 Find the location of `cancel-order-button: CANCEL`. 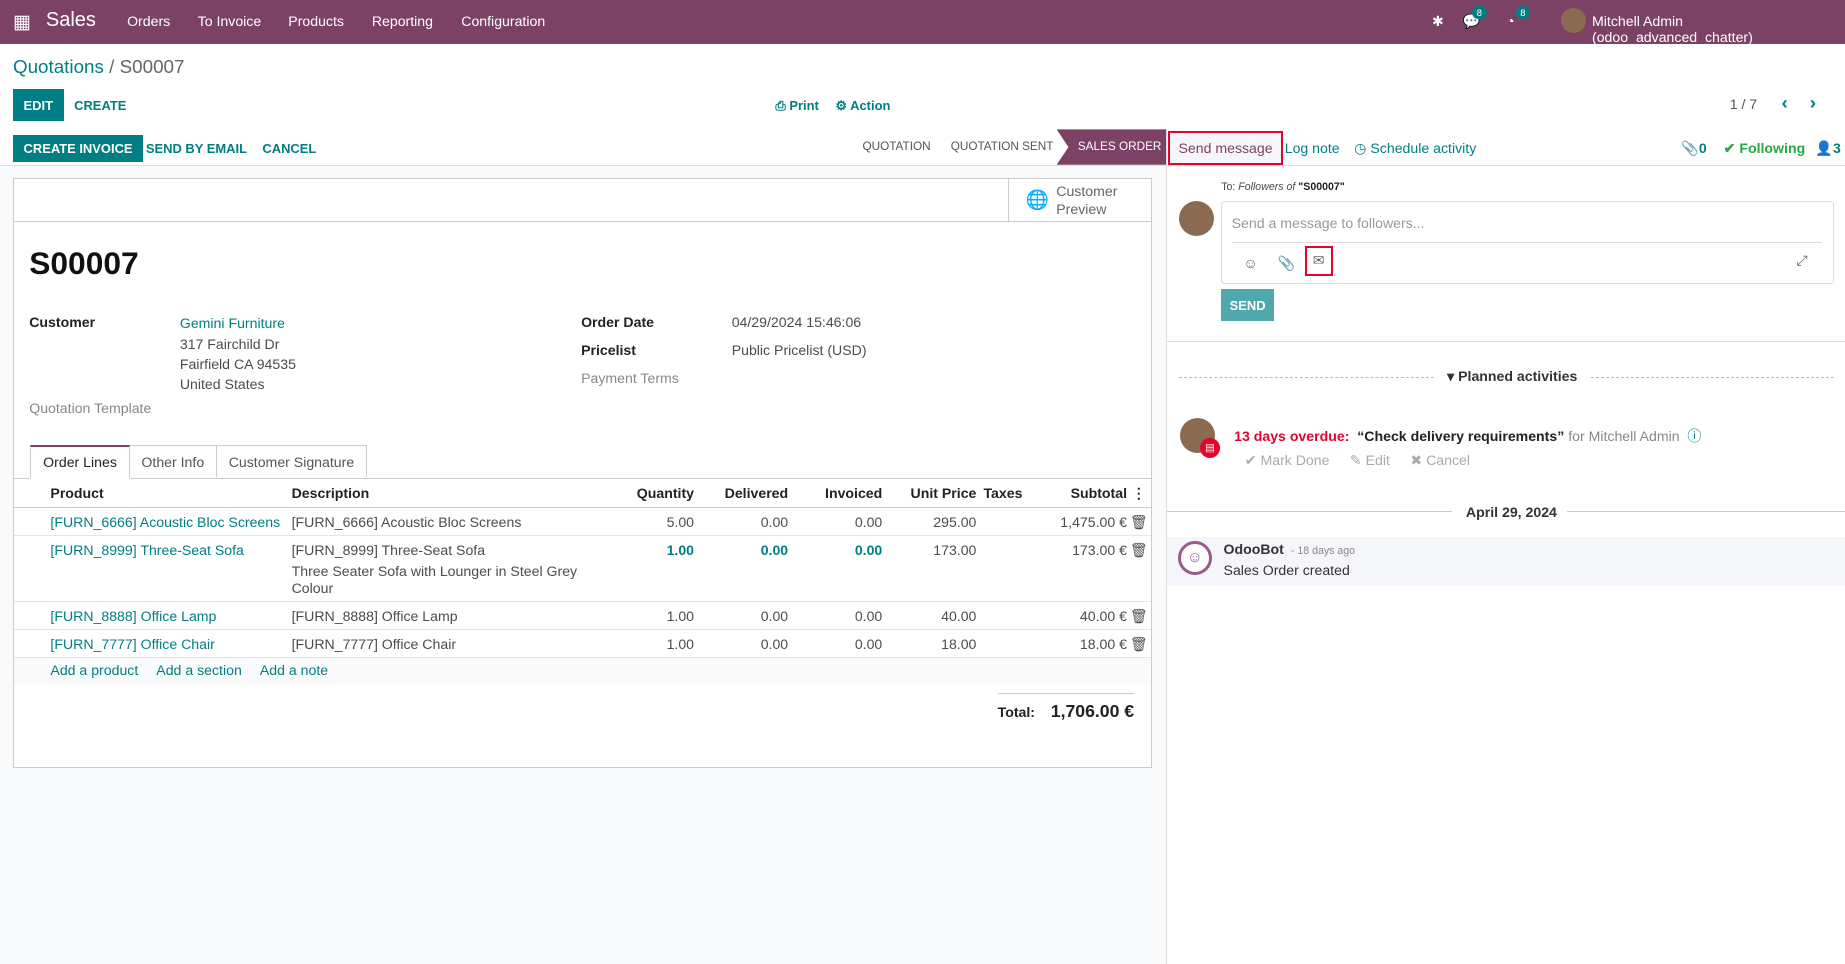

cancel-order-button: CANCEL is located at coordinates (289, 149).